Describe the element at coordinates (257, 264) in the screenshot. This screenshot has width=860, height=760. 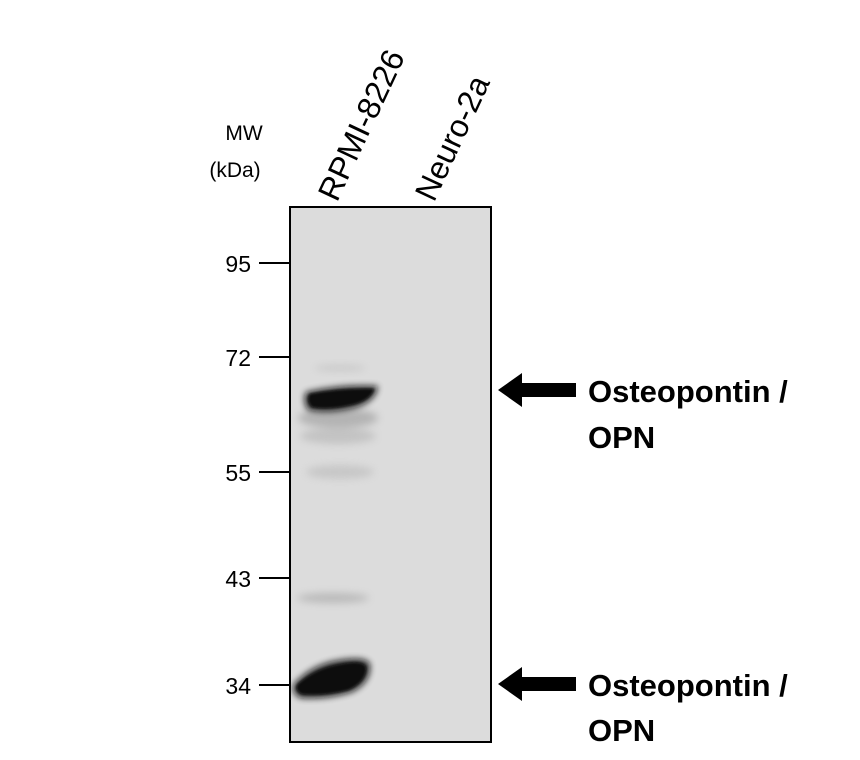
I see `mw-marker-95: 95` at that location.